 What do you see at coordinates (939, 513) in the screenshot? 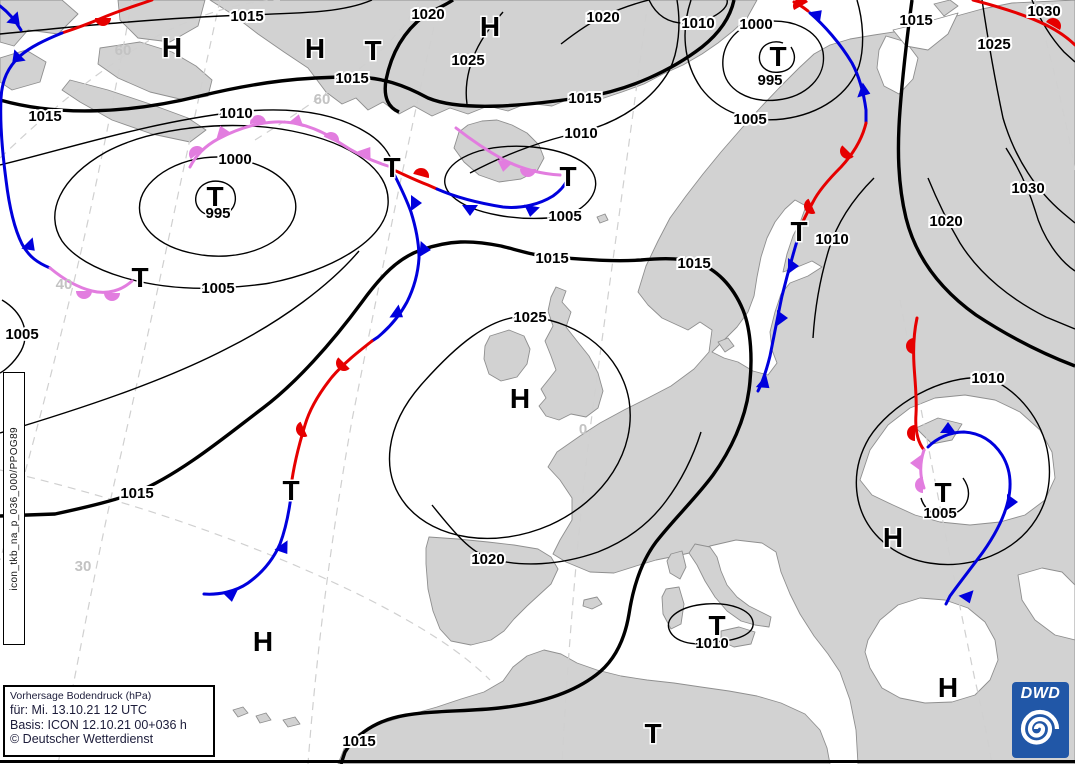
I see `pressure-center-value: 1005` at bounding box center [939, 513].